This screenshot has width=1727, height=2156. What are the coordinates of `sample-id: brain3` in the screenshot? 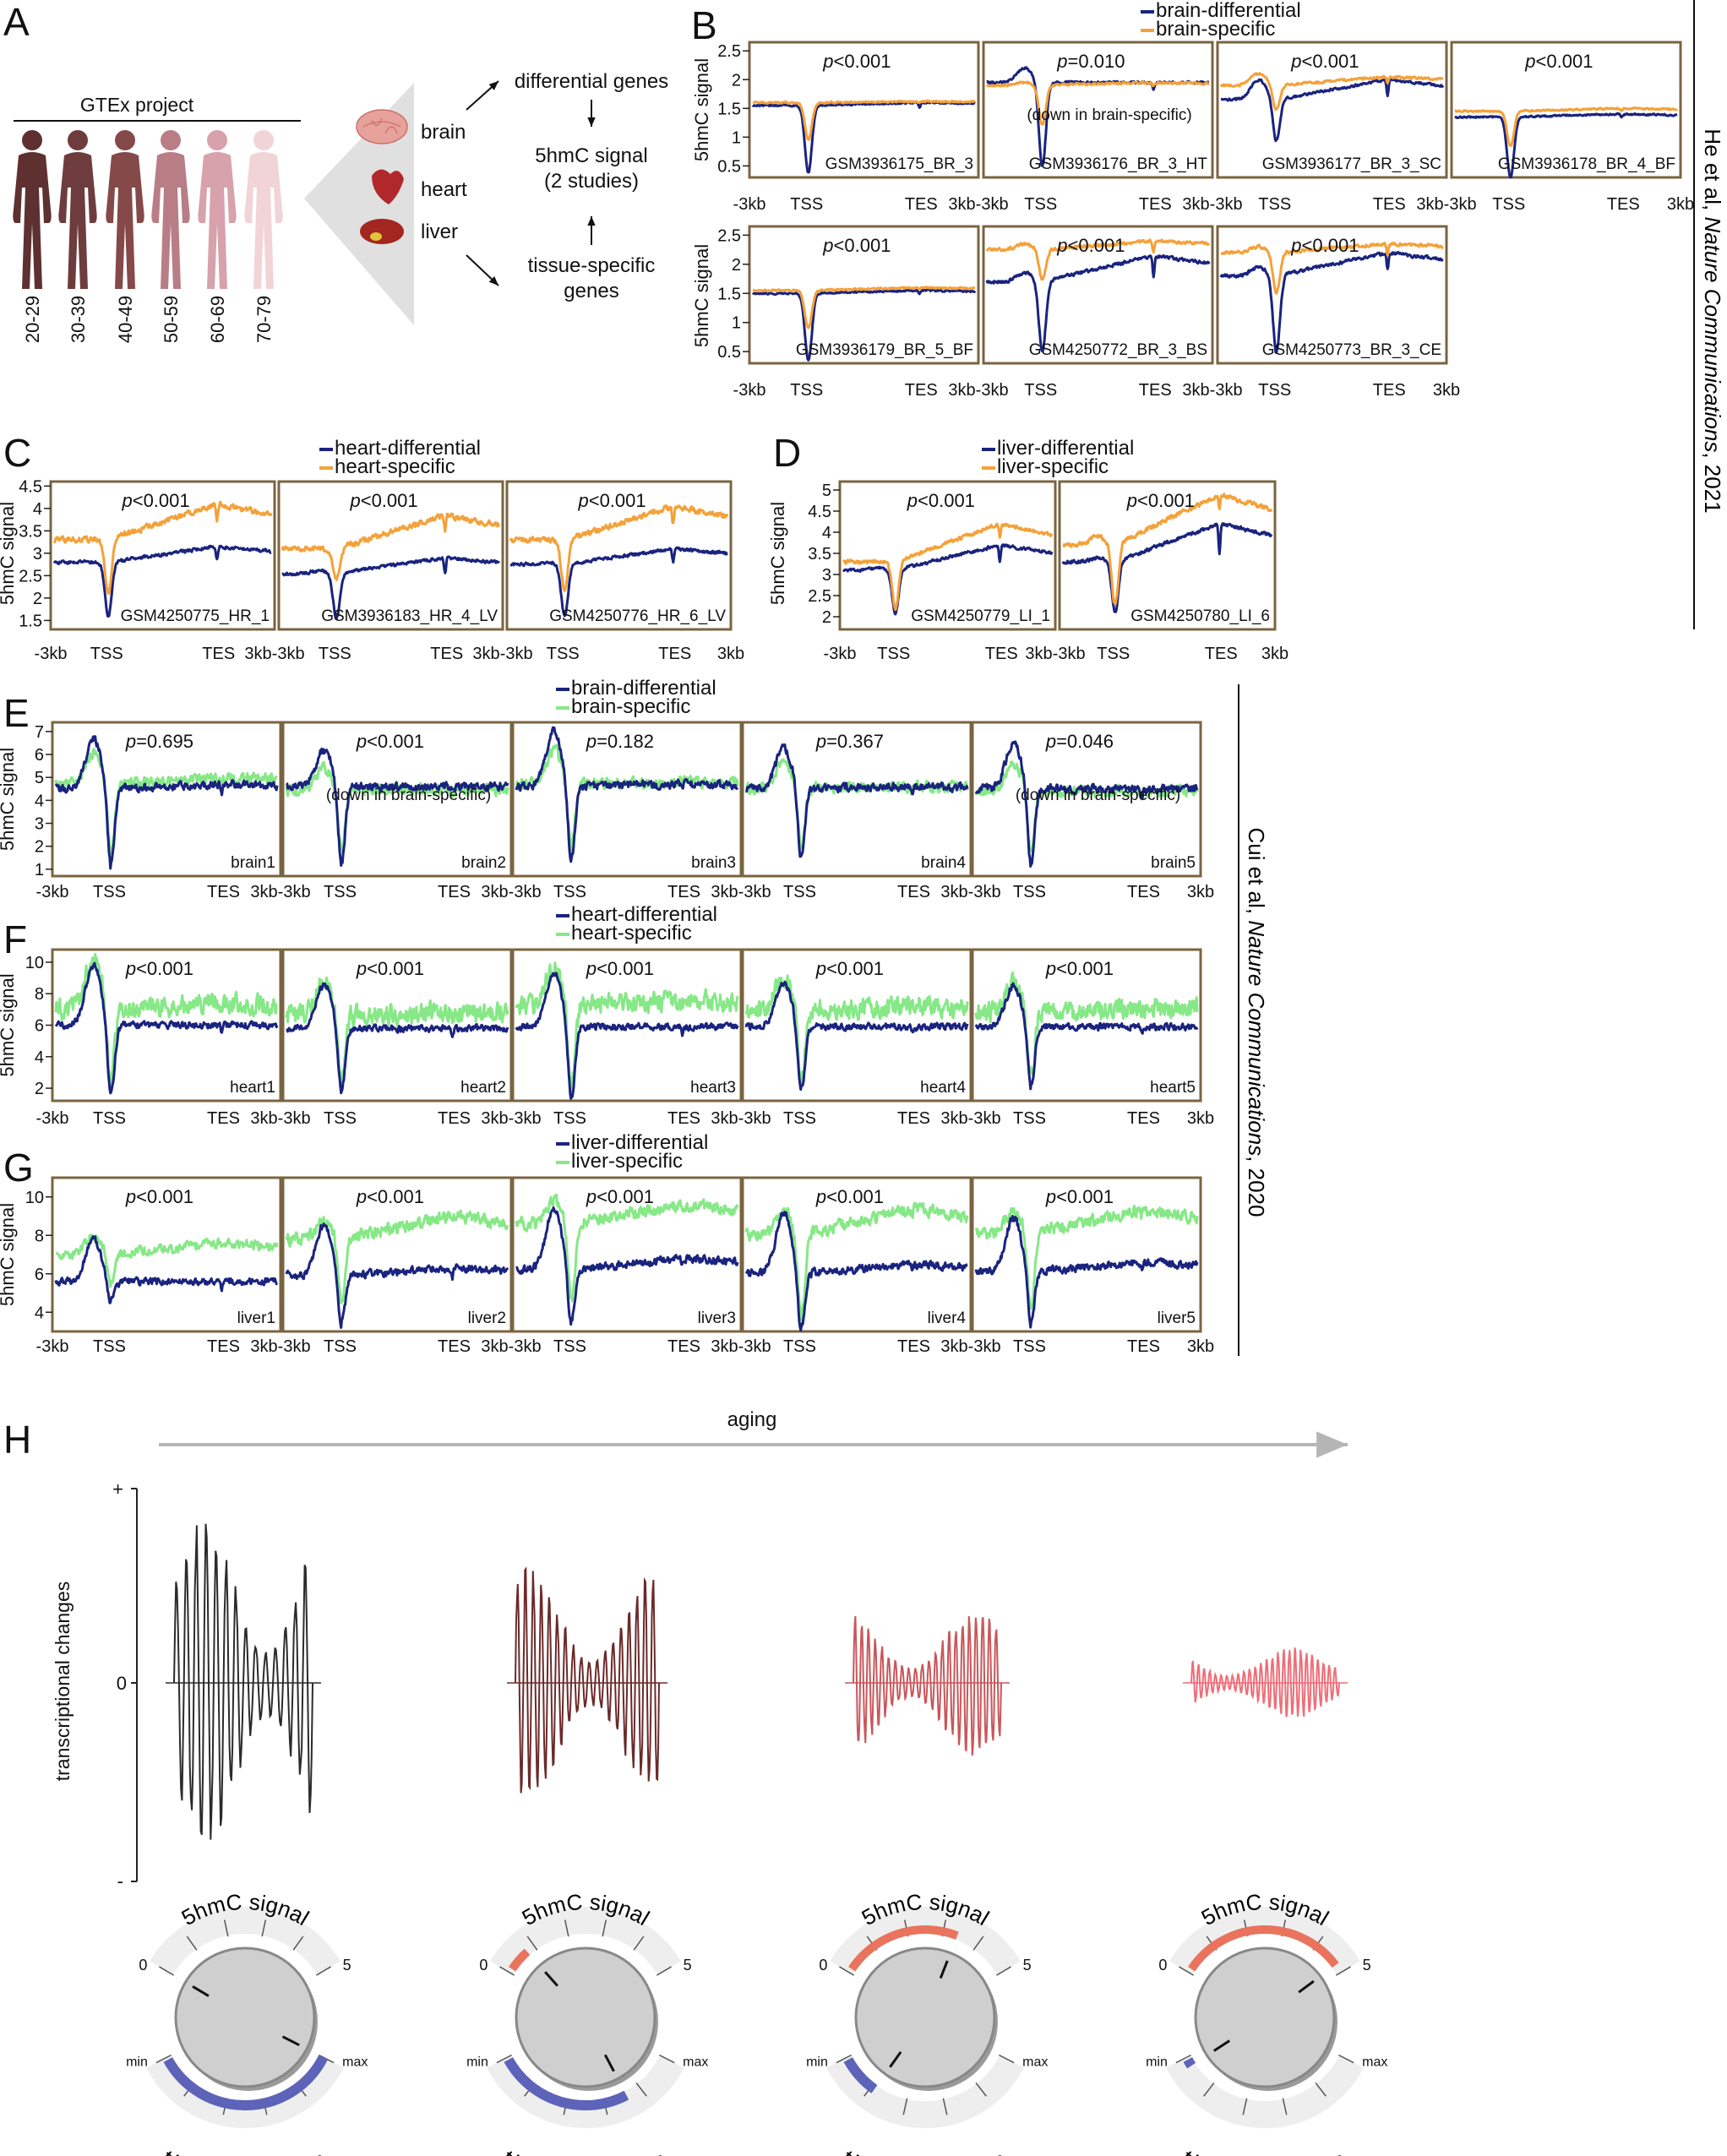 It's located at (713, 863).